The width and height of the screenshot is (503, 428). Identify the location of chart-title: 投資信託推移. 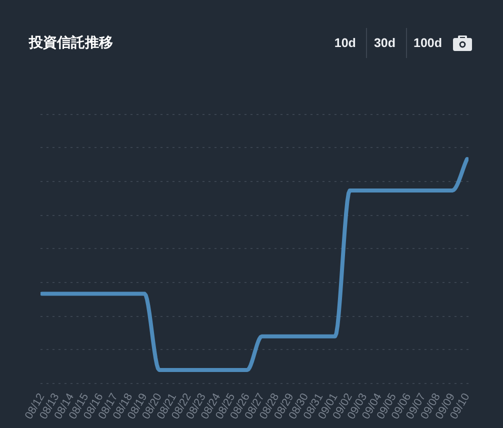
(71, 43).